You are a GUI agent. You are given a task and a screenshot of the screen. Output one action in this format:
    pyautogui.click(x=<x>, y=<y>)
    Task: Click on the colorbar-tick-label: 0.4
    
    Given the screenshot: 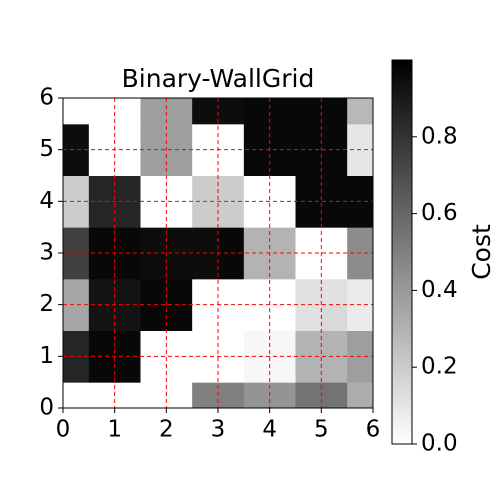 What is the action you would take?
    pyautogui.click(x=439, y=290)
    